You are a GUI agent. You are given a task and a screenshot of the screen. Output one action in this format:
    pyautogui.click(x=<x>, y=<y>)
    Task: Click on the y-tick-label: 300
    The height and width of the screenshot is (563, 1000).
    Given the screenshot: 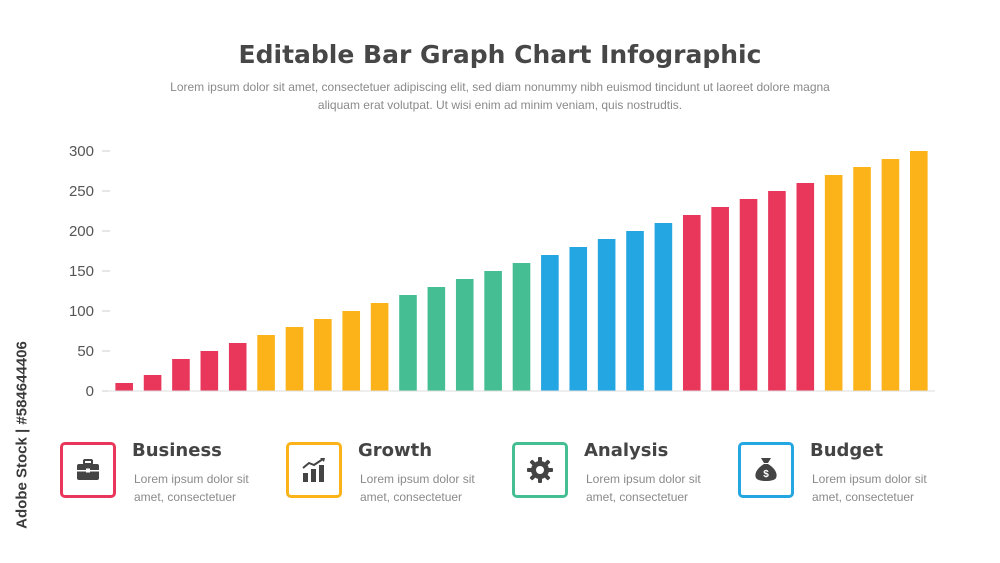 What is the action you would take?
    pyautogui.click(x=81, y=151)
    